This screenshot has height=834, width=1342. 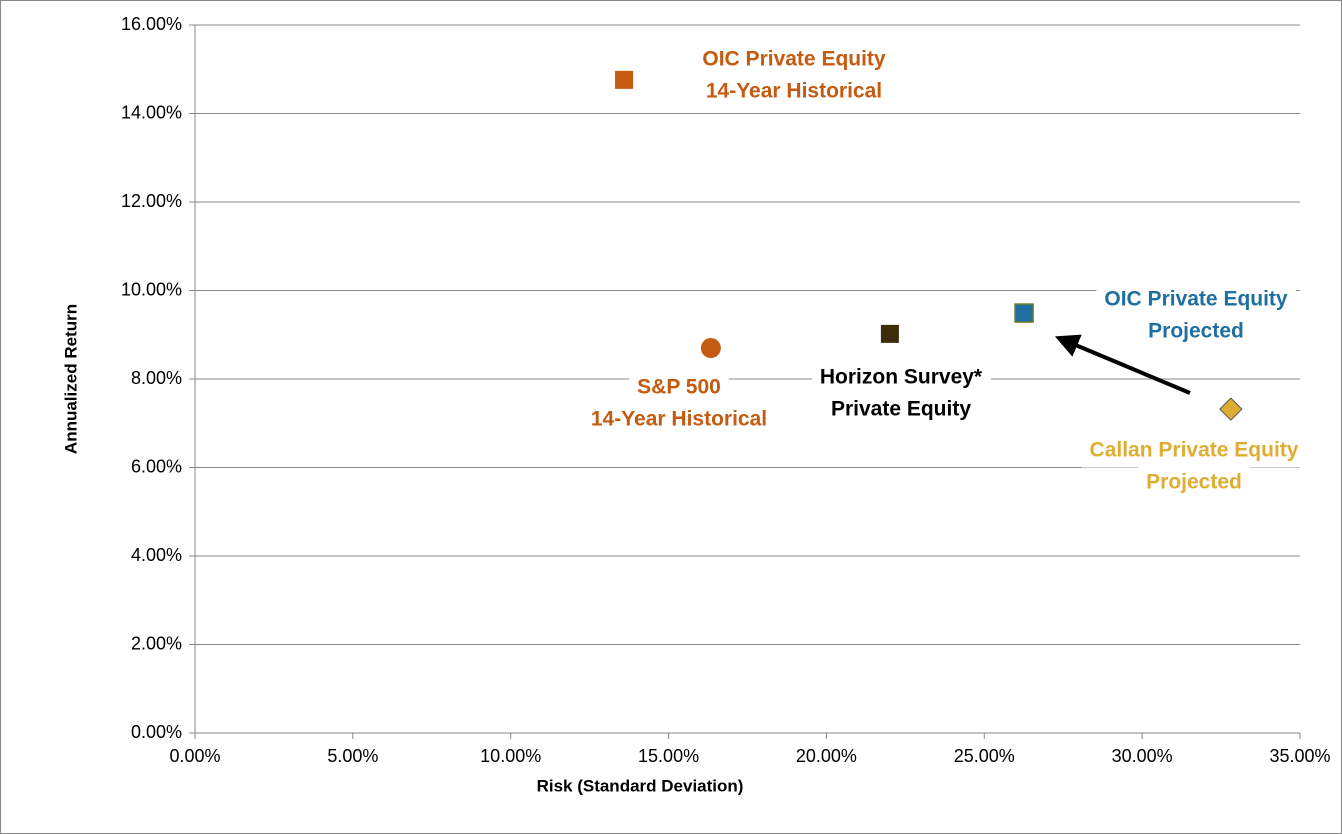 What do you see at coordinates (826, 756) in the screenshot?
I see `x-tick-label: 20.00%` at bounding box center [826, 756].